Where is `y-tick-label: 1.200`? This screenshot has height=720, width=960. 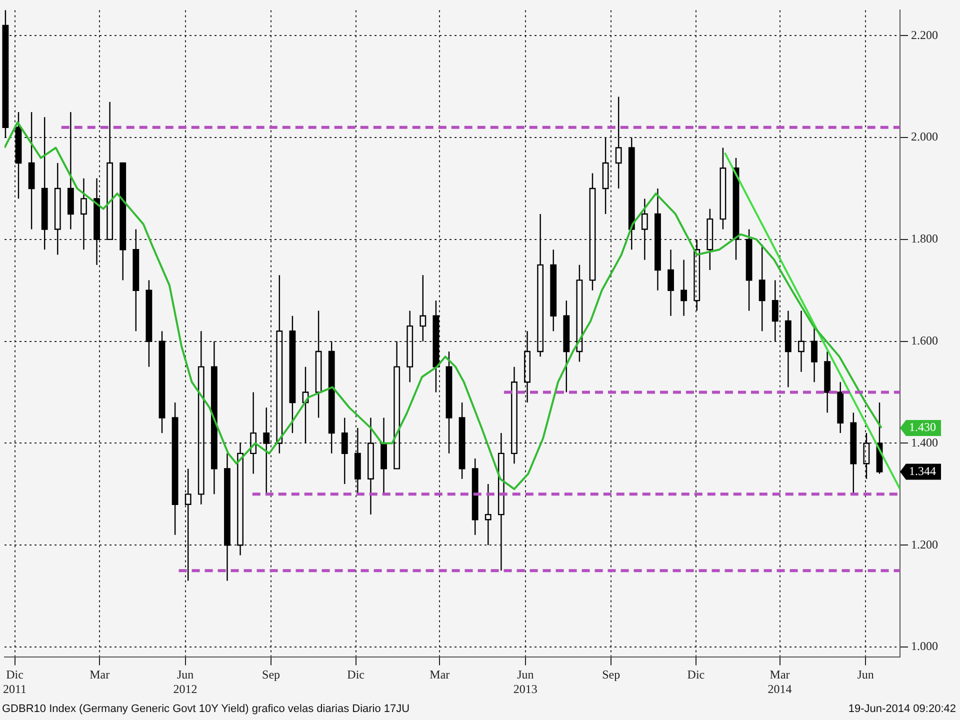
y-tick-label: 1.200 is located at coordinates (924, 544).